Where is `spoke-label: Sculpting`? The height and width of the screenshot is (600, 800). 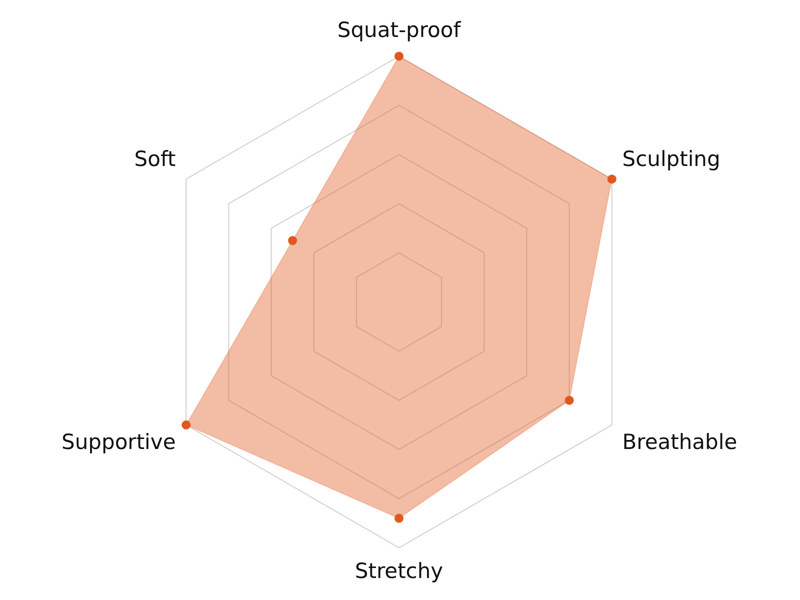
spoke-label: Sculpting is located at coordinates (671, 158).